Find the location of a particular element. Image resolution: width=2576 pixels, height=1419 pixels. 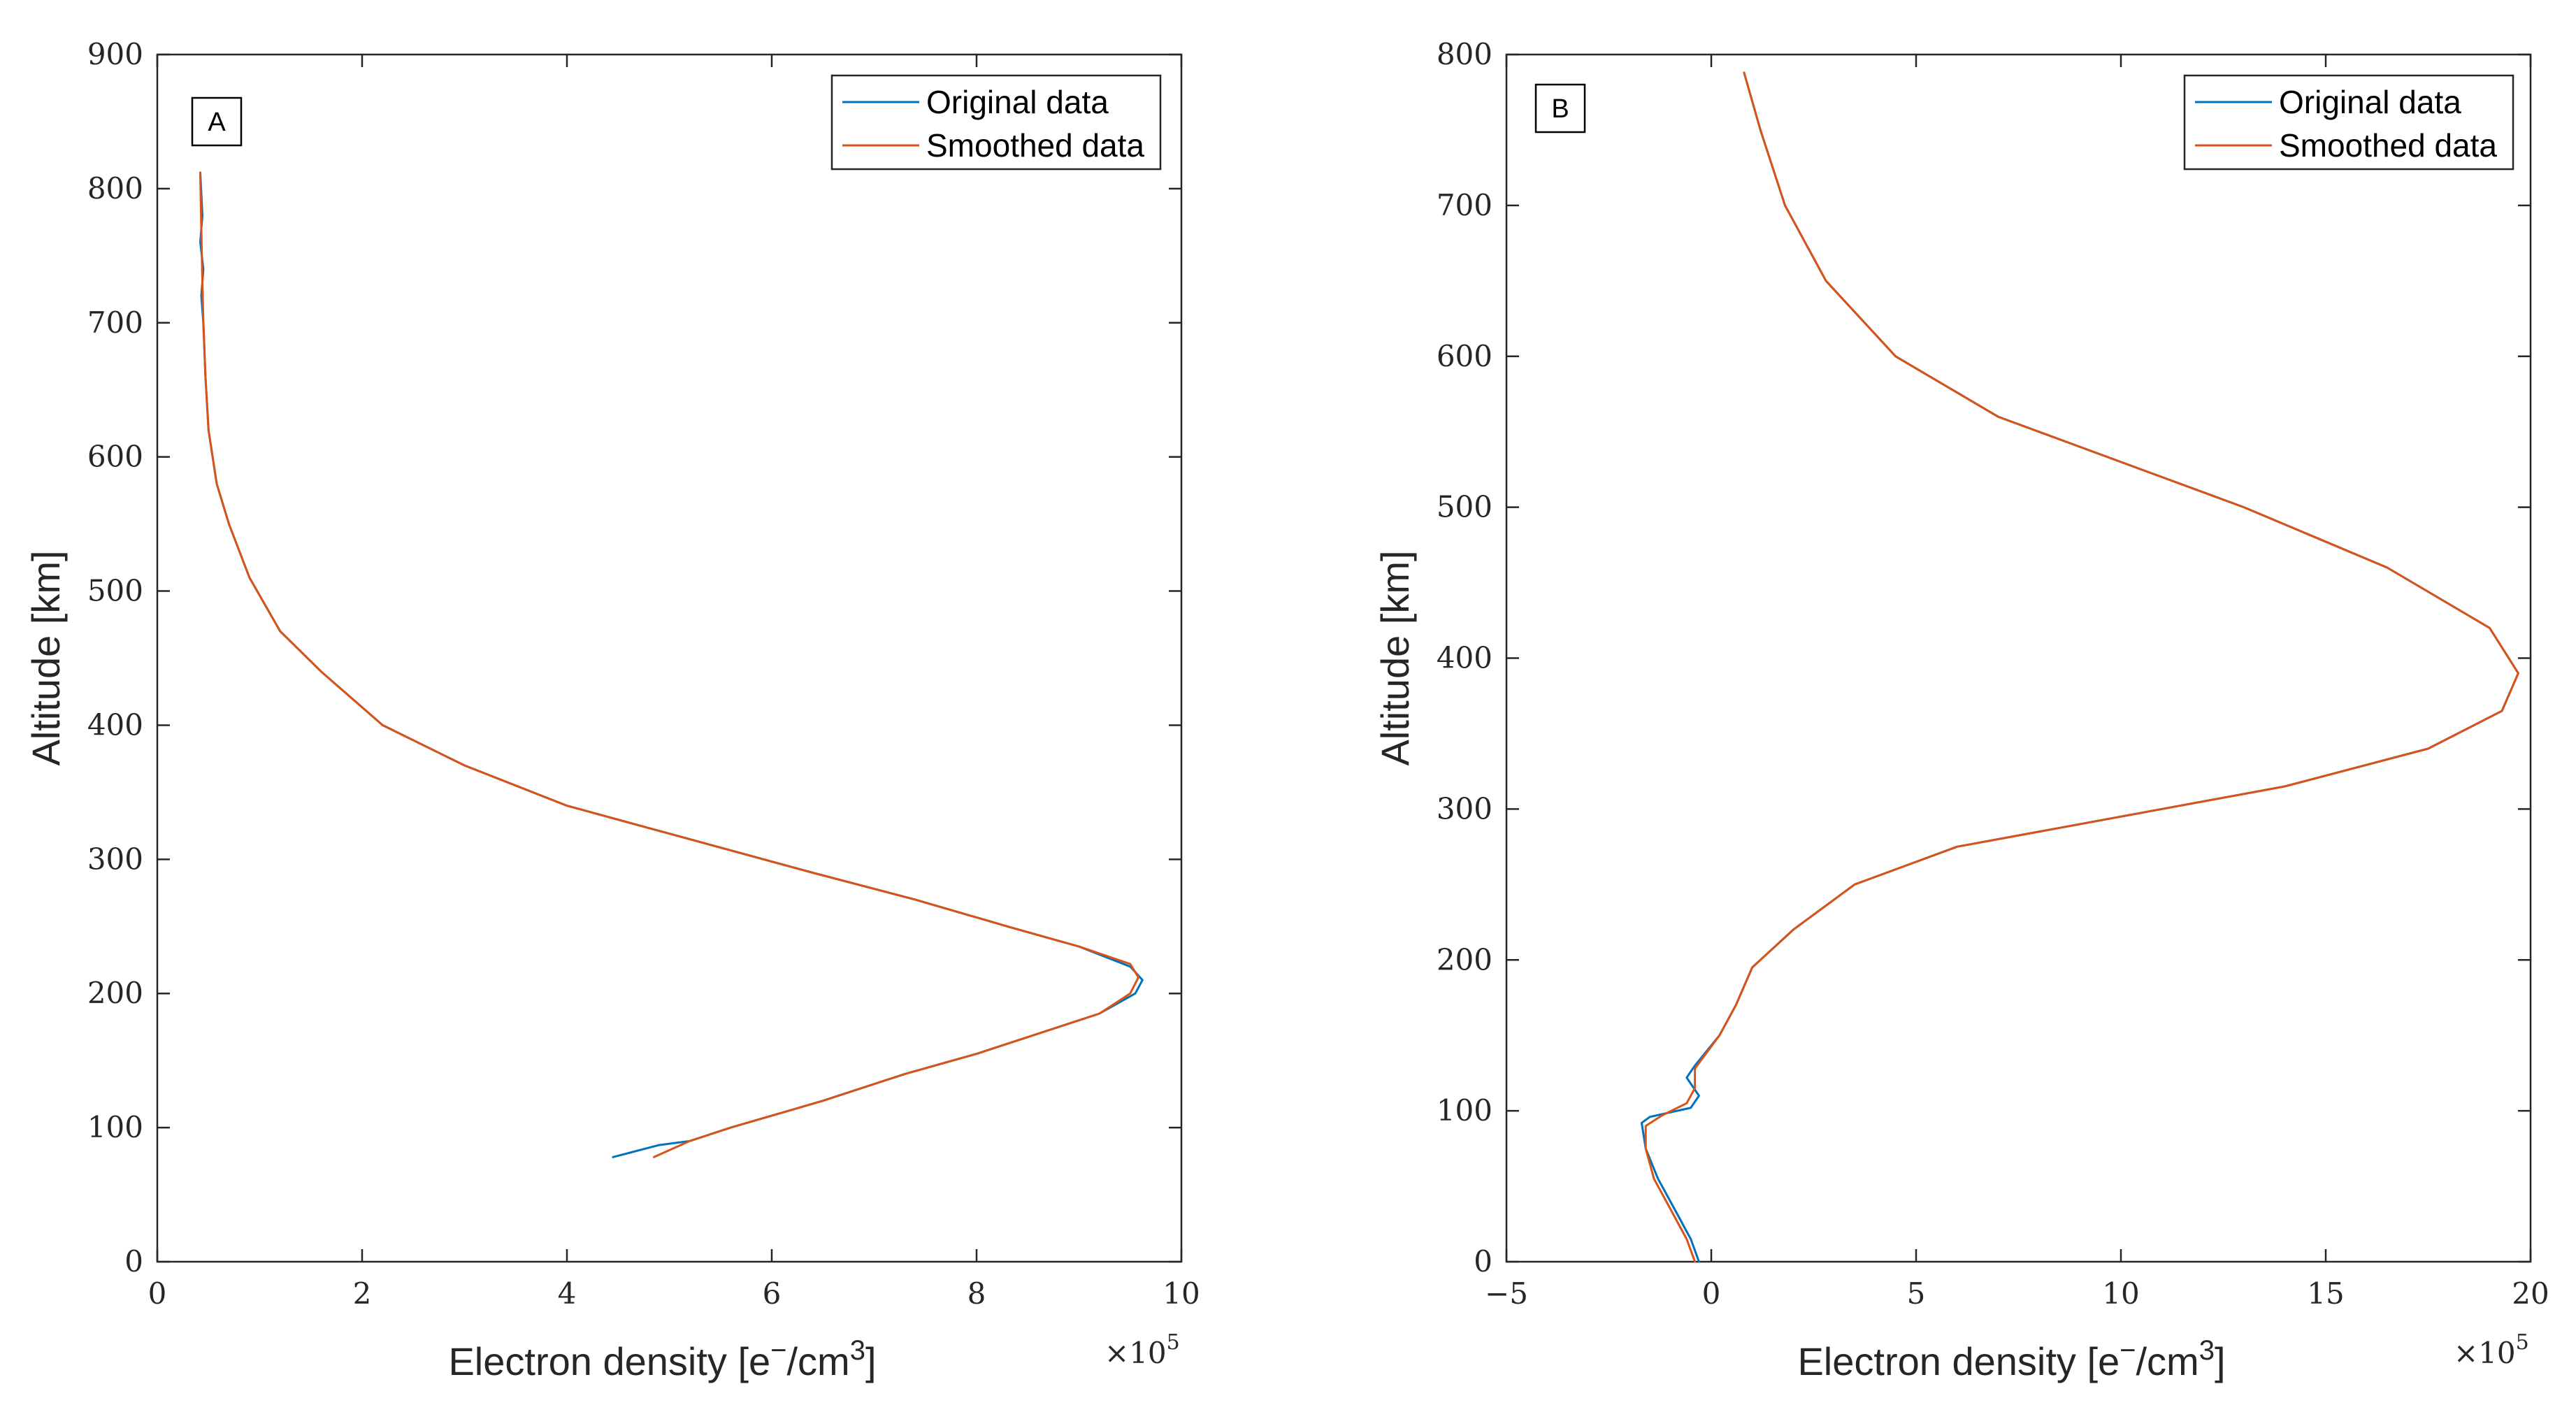

panel-letter: A is located at coordinates (217, 122).